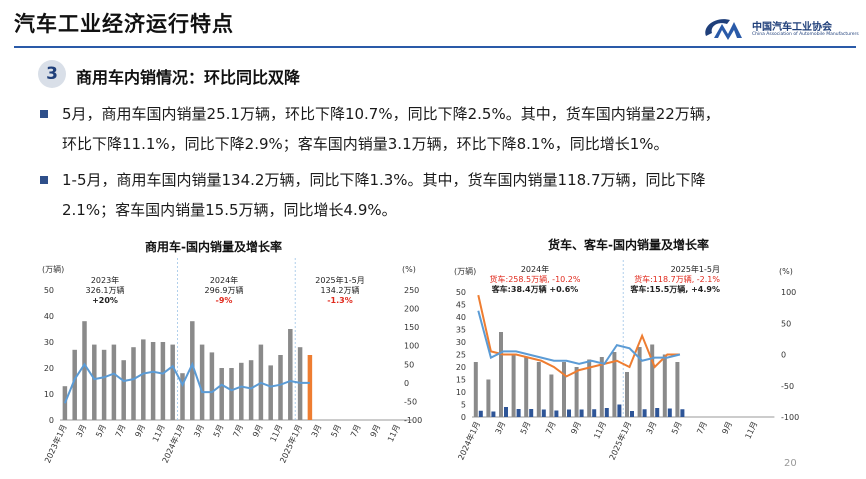  What do you see at coordinates (535, 289) in the screenshot?
I see `annotation-text: 客车:38.4万辆 +0.6%` at bounding box center [535, 289].